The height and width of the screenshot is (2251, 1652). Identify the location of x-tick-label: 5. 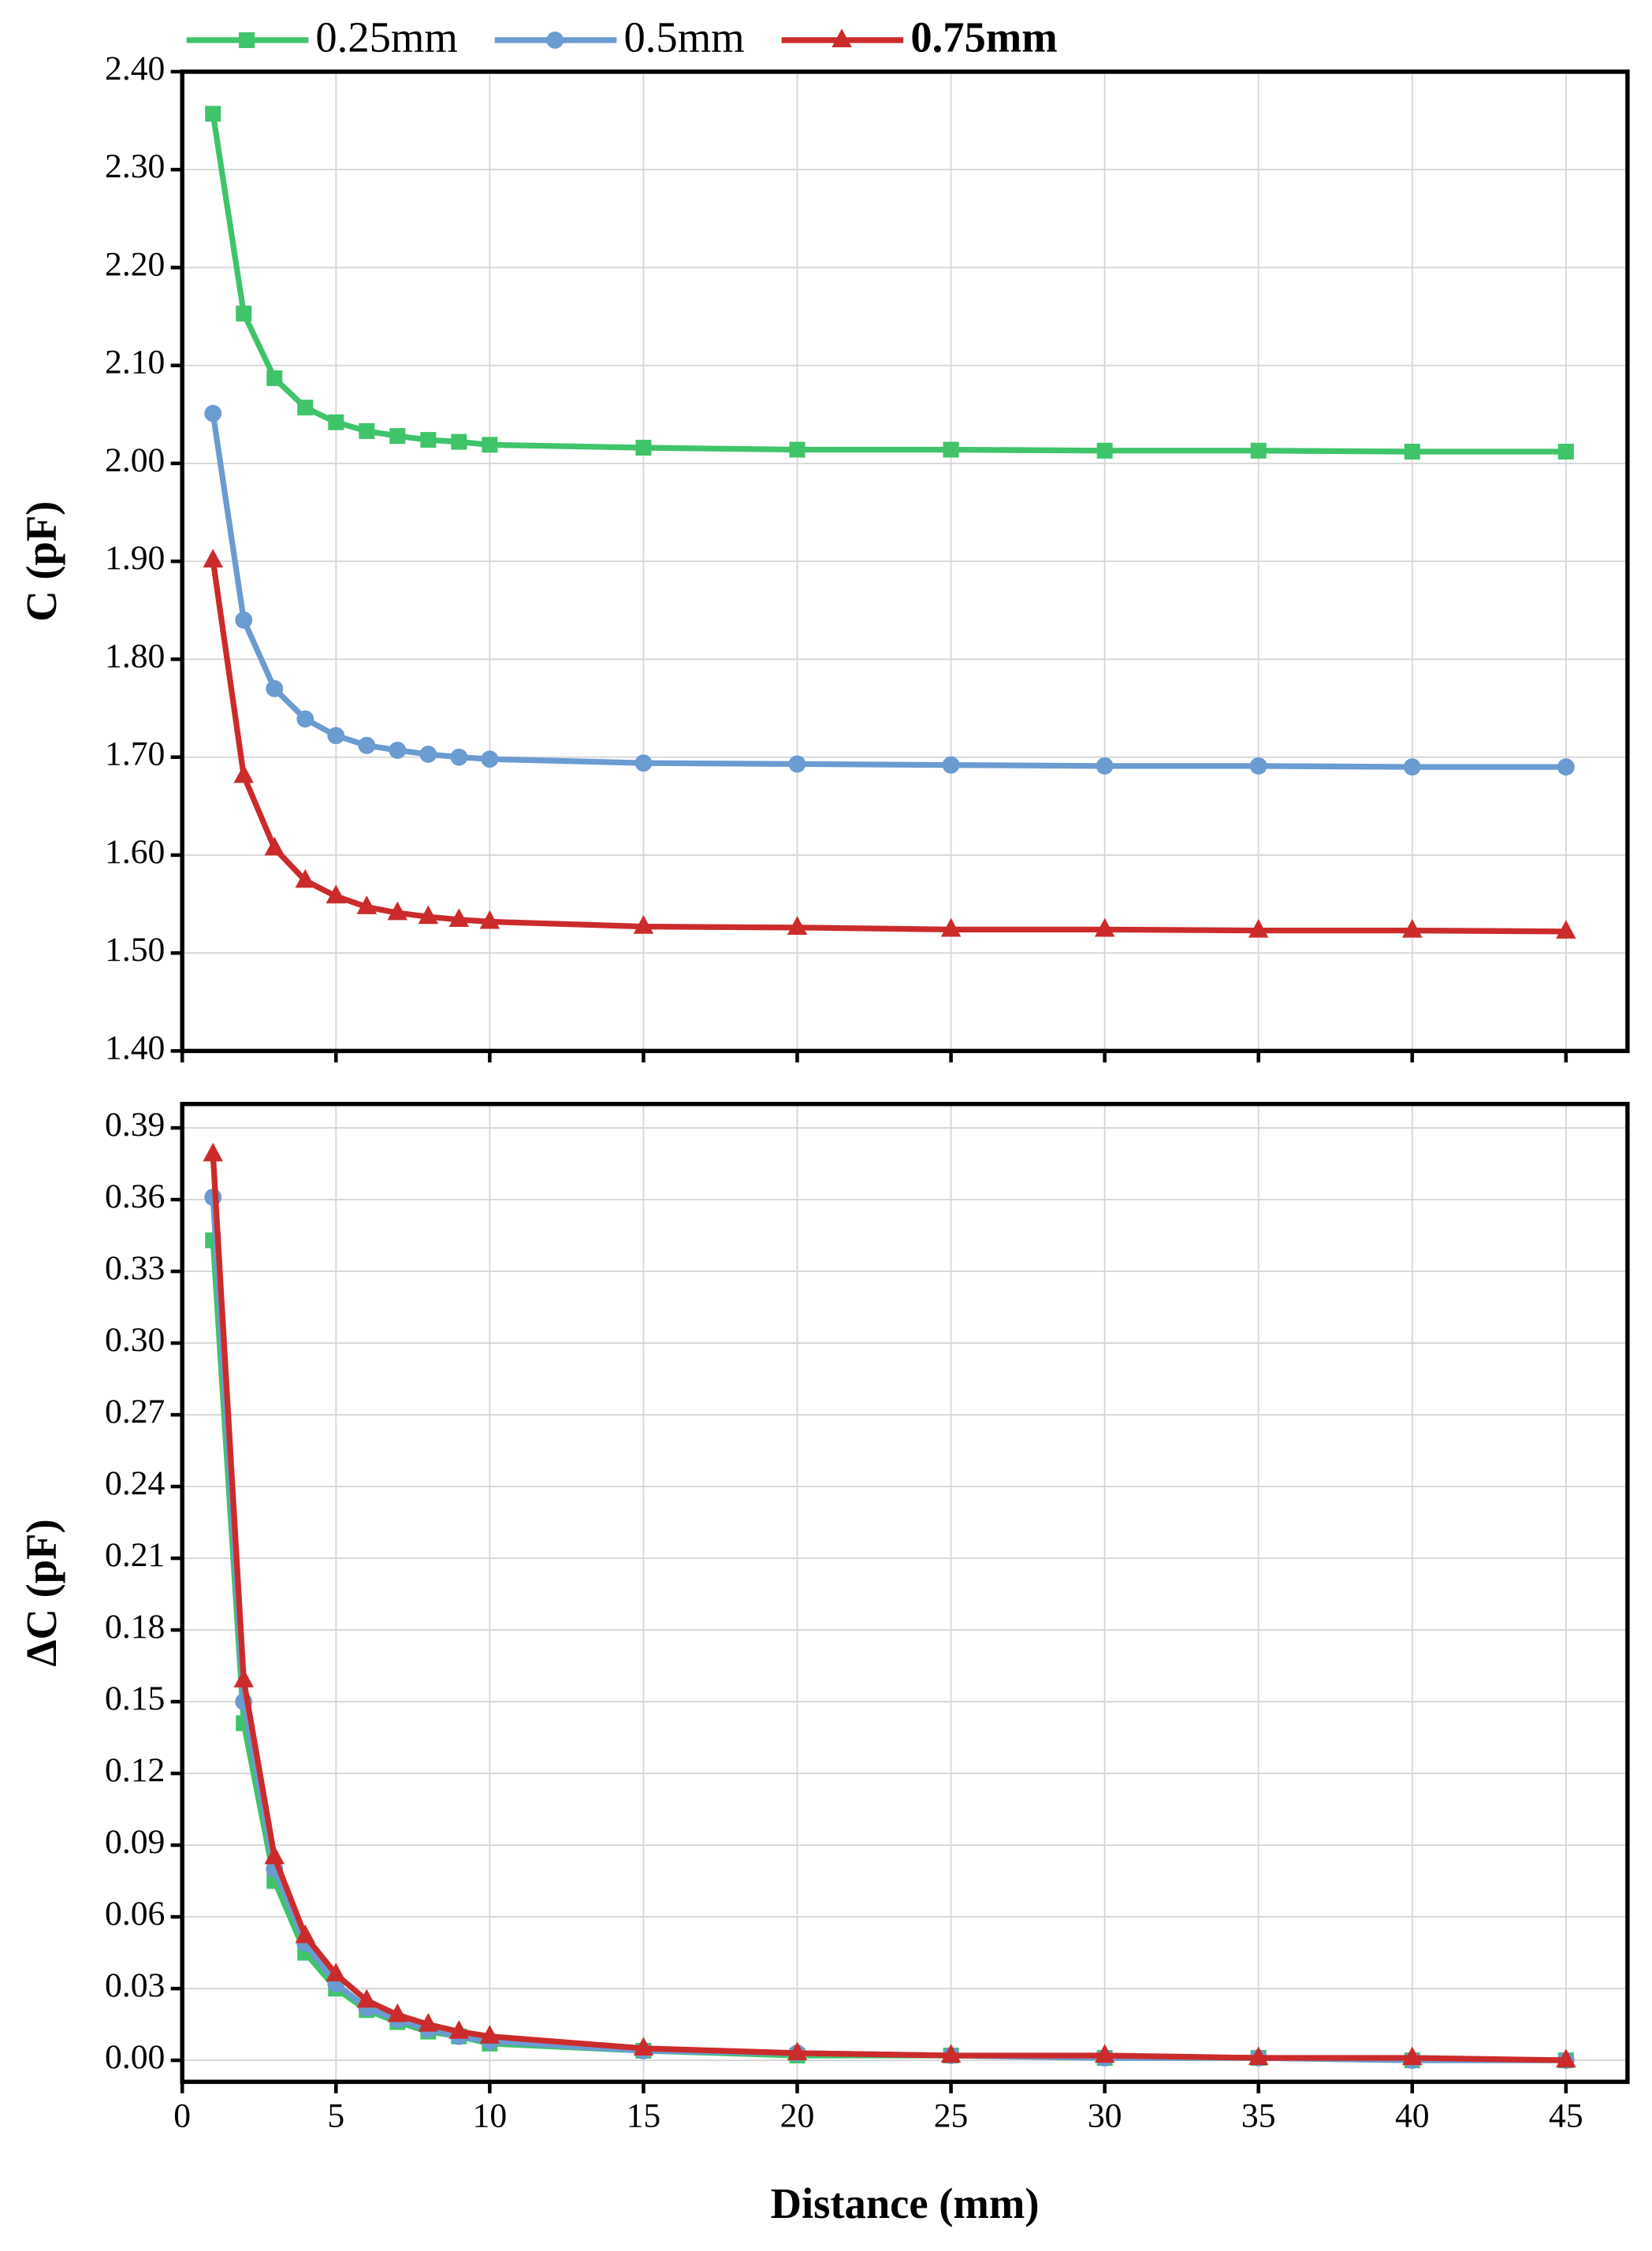
(335, 2116).